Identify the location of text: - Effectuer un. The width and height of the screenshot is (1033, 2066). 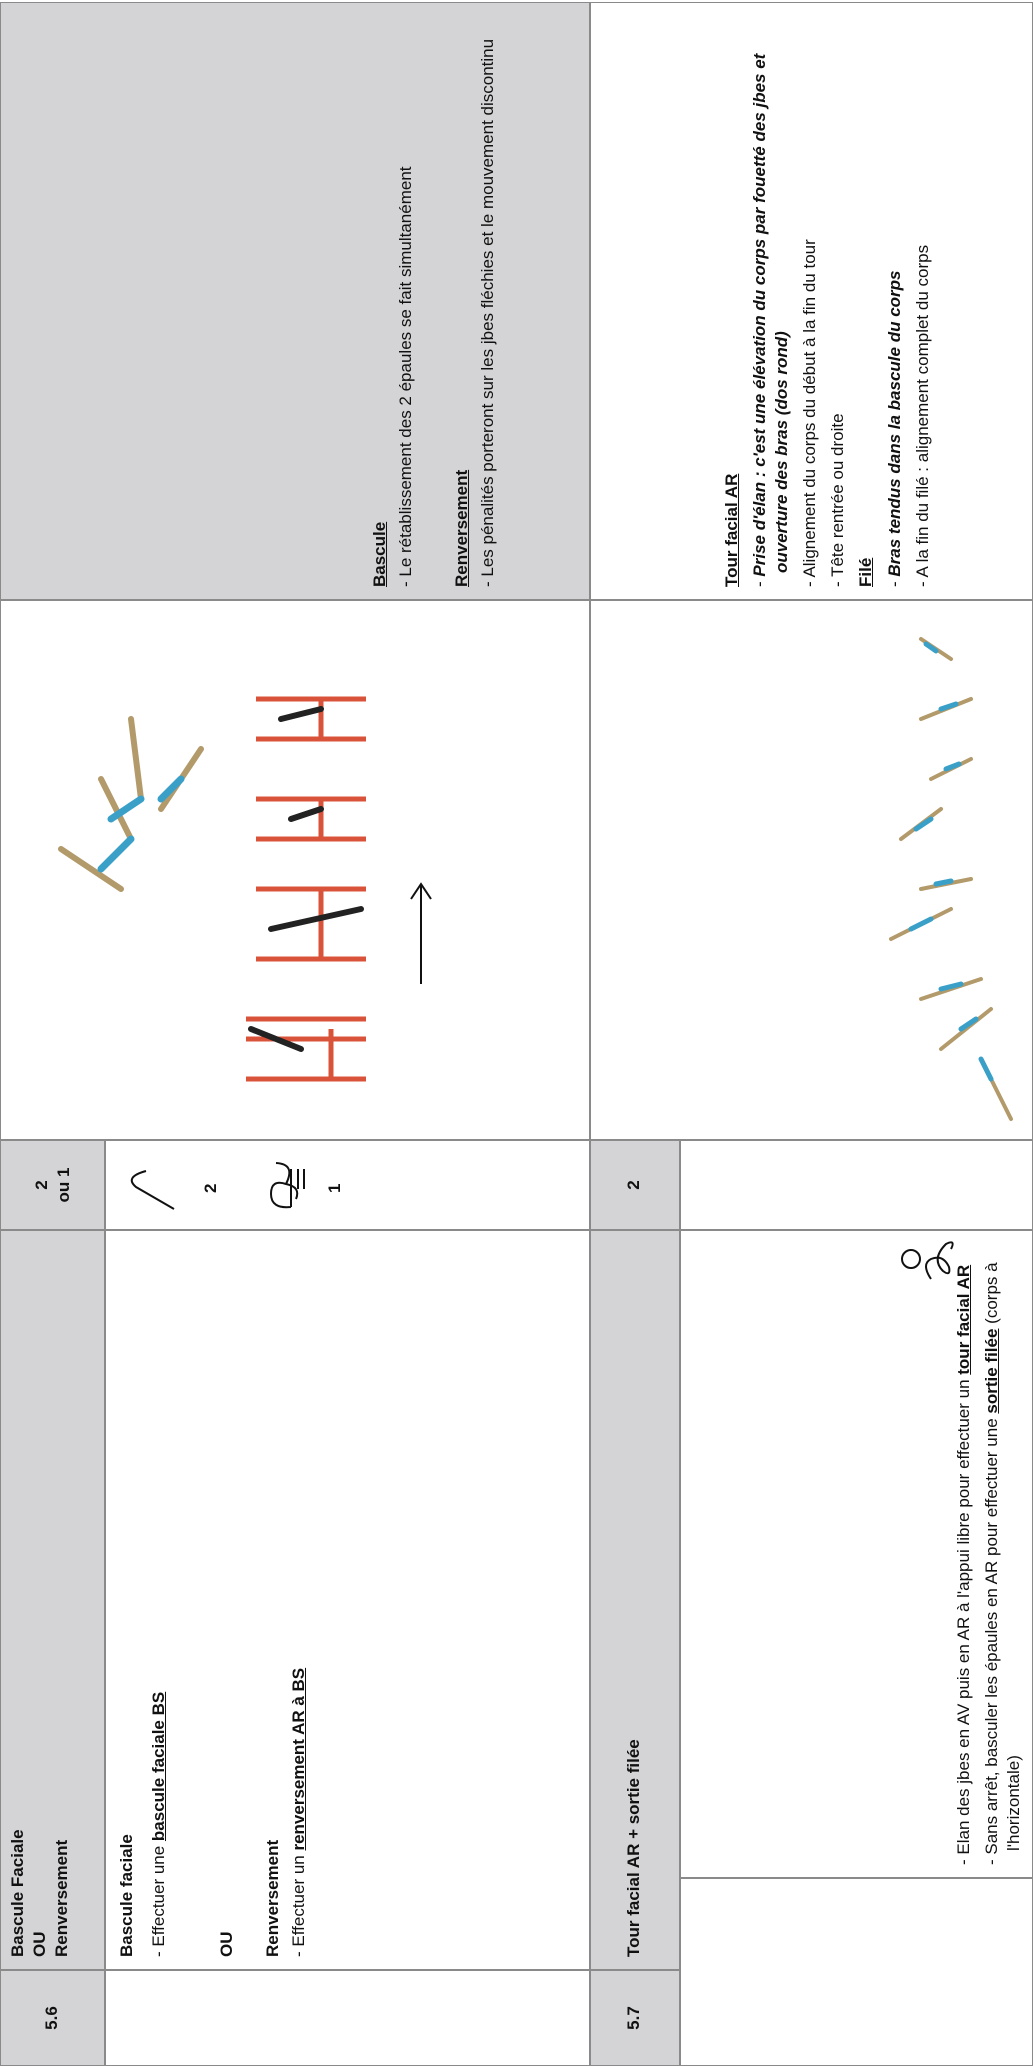
(299, 1903).